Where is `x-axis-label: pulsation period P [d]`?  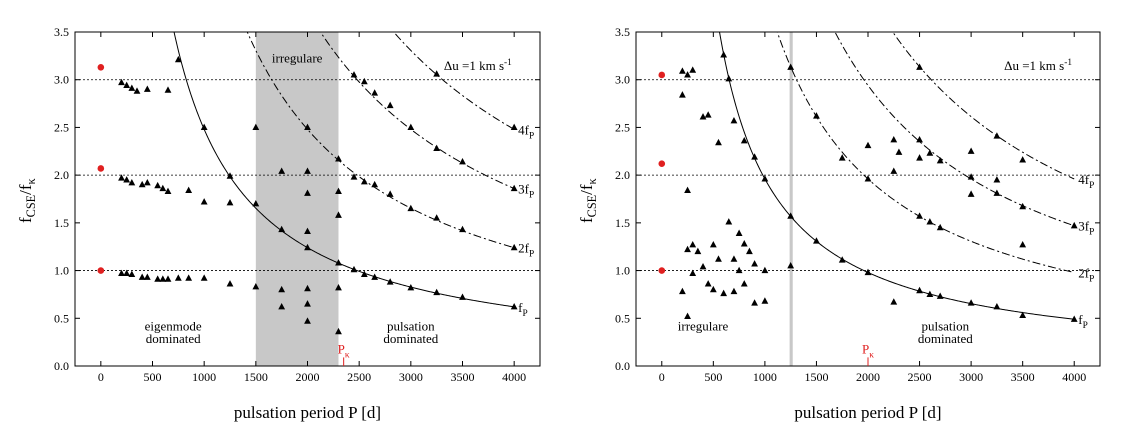 x-axis-label: pulsation period P [d] is located at coordinates (307, 412).